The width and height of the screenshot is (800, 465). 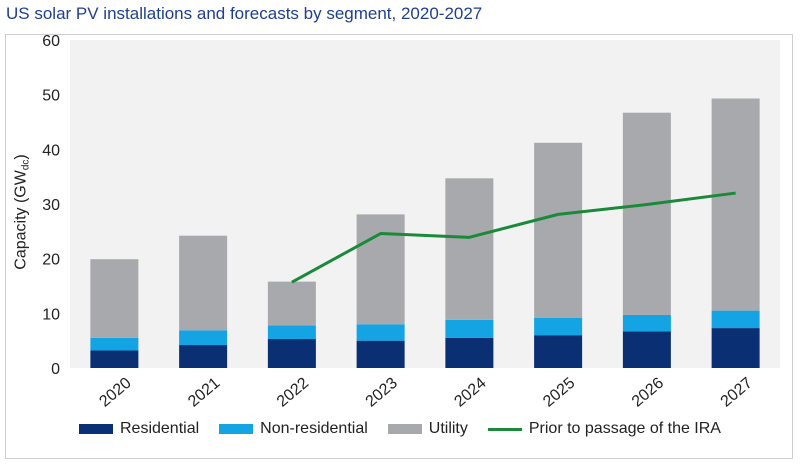 What do you see at coordinates (293, 393) in the screenshot?
I see `x-tick-label: 2022` at bounding box center [293, 393].